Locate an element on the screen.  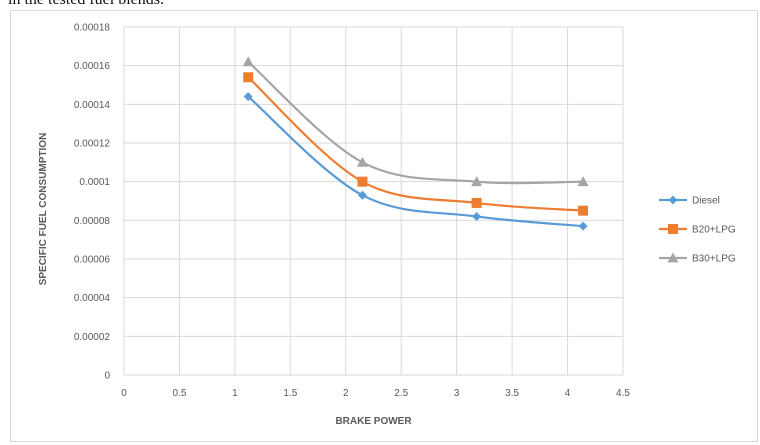
legend-label: B20+LPG is located at coordinates (714, 230).